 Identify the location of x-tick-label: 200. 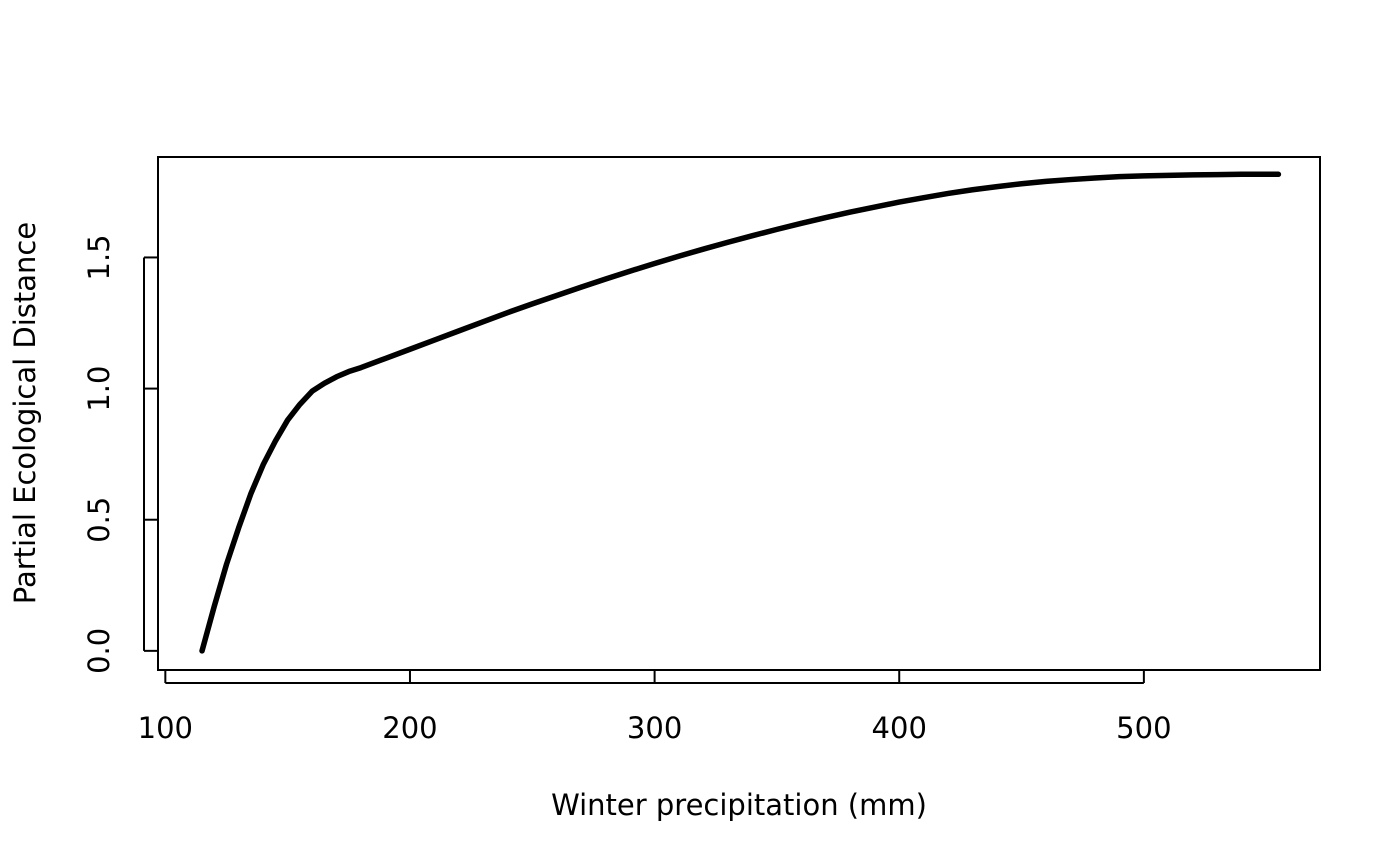
(409, 728).